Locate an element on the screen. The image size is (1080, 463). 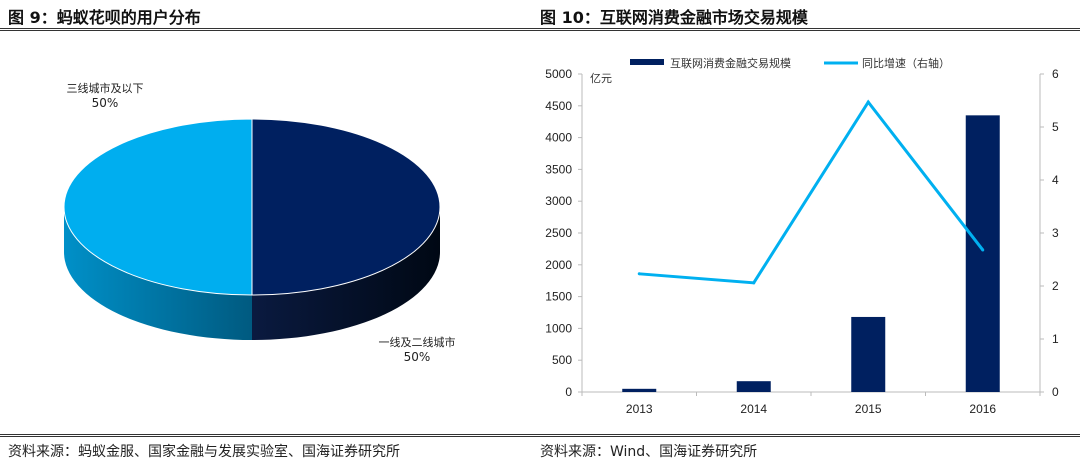
y-tick-label: 4000 is located at coordinates (558, 138).